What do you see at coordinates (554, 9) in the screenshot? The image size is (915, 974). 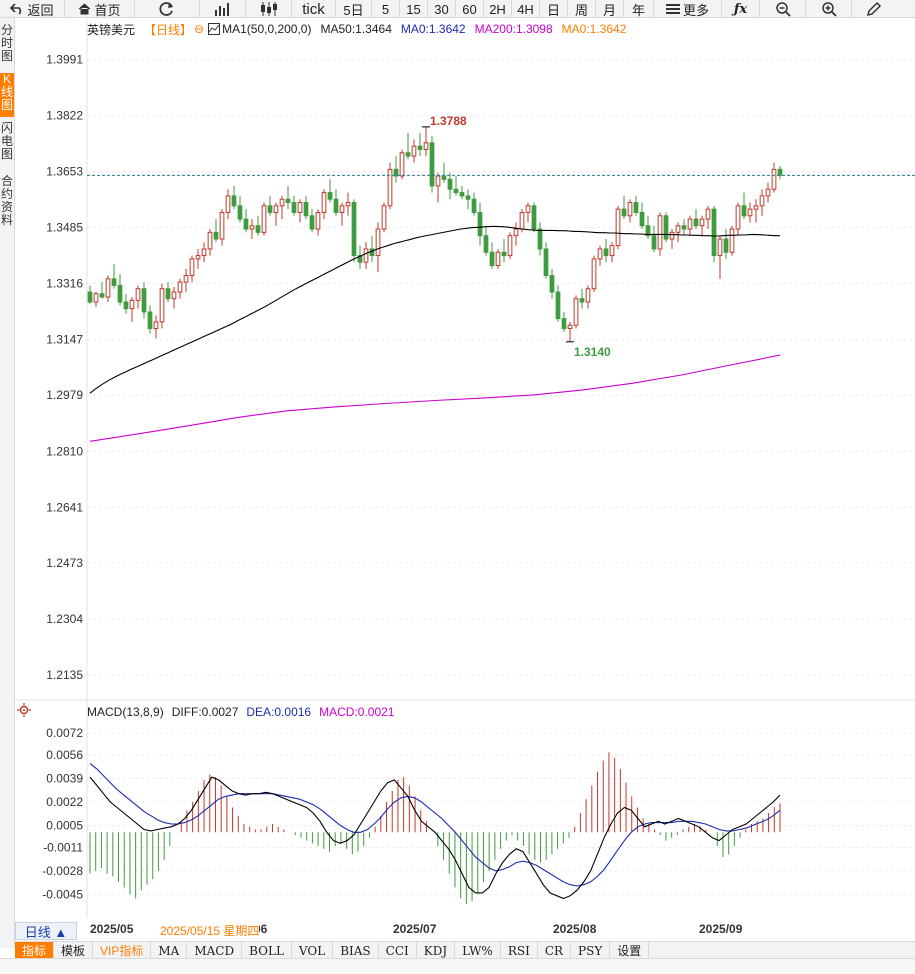 I see `period-day-button: 日` at bounding box center [554, 9].